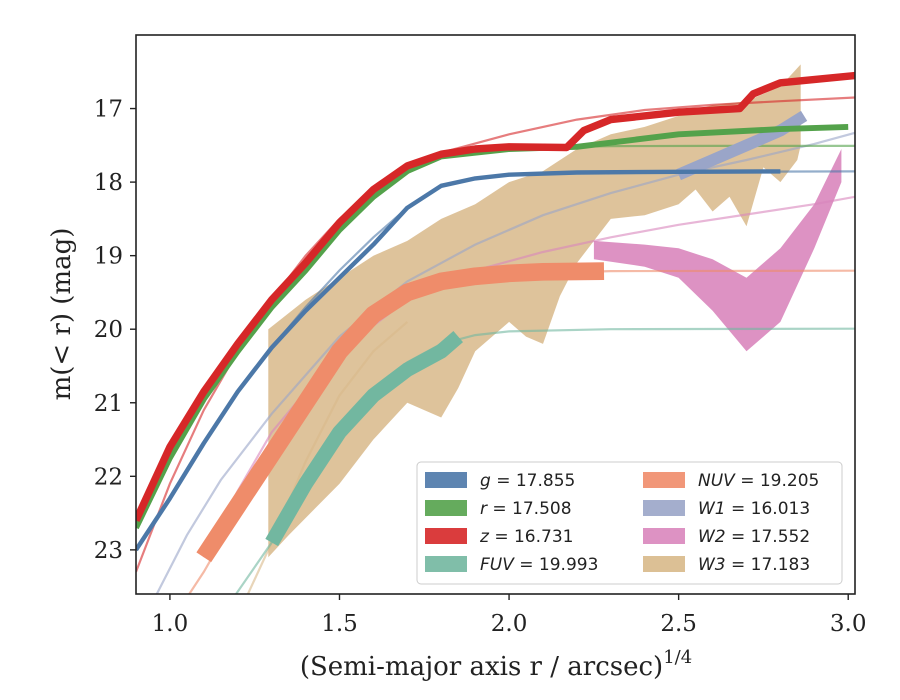  What do you see at coordinates (446, 536) in the screenshot?
I see `legend-swatch-z` at bounding box center [446, 536].